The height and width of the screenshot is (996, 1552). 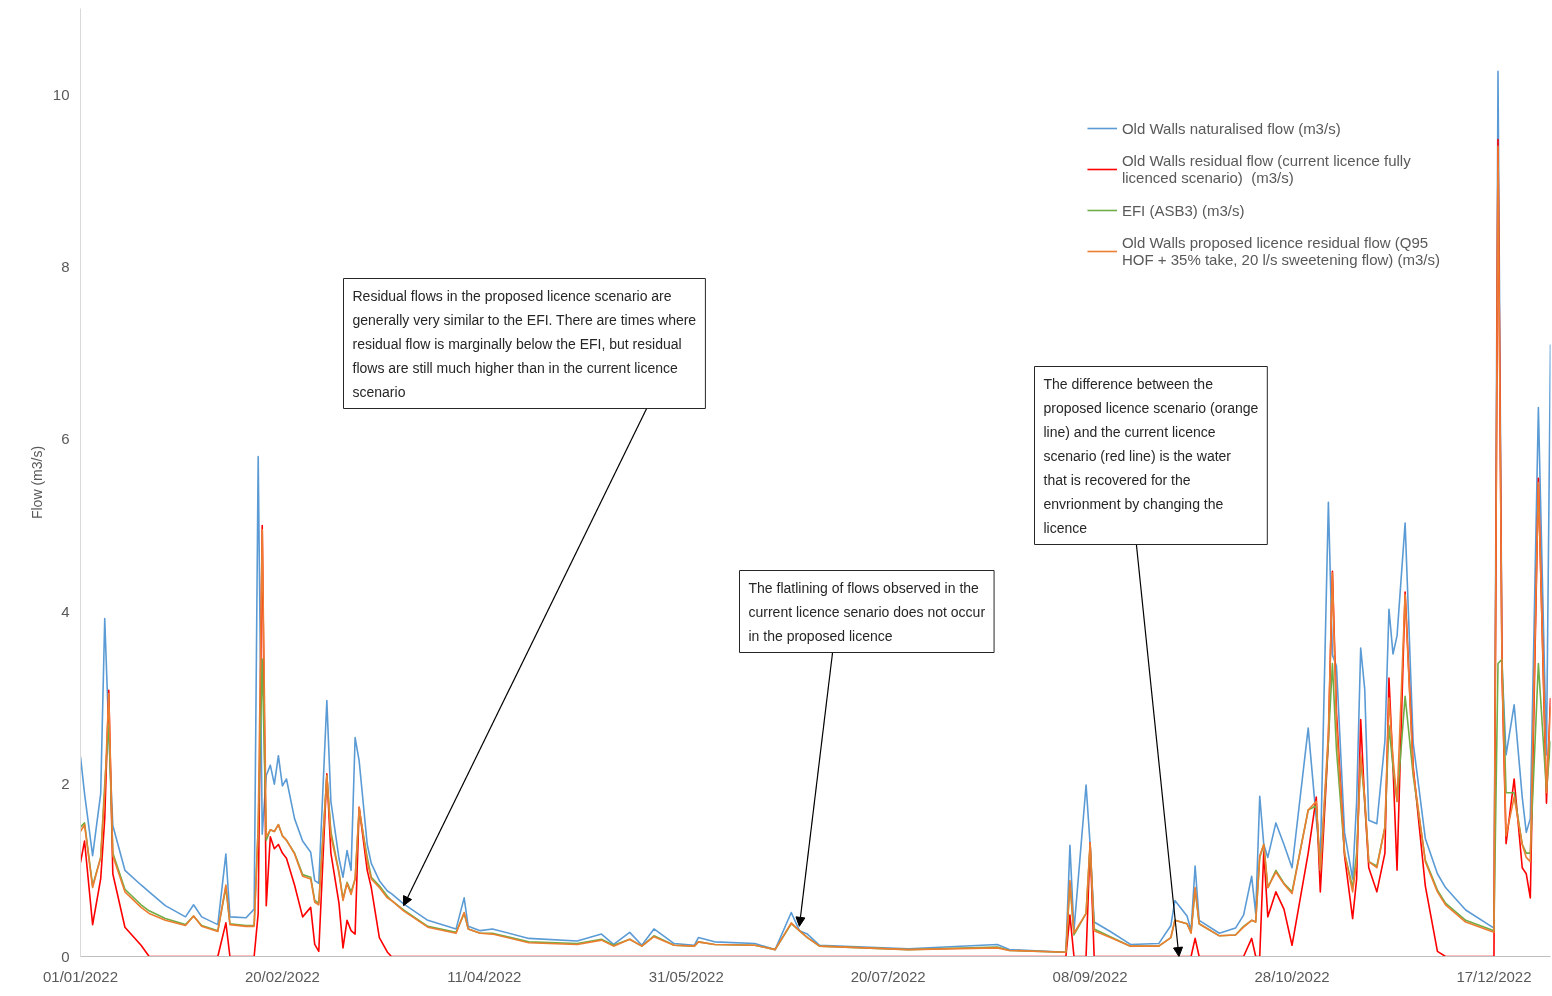 What do you see at coordinates (65, 784) in the screenshot?
I see `y-tick-label: 2` at bounding box center [65, 784].